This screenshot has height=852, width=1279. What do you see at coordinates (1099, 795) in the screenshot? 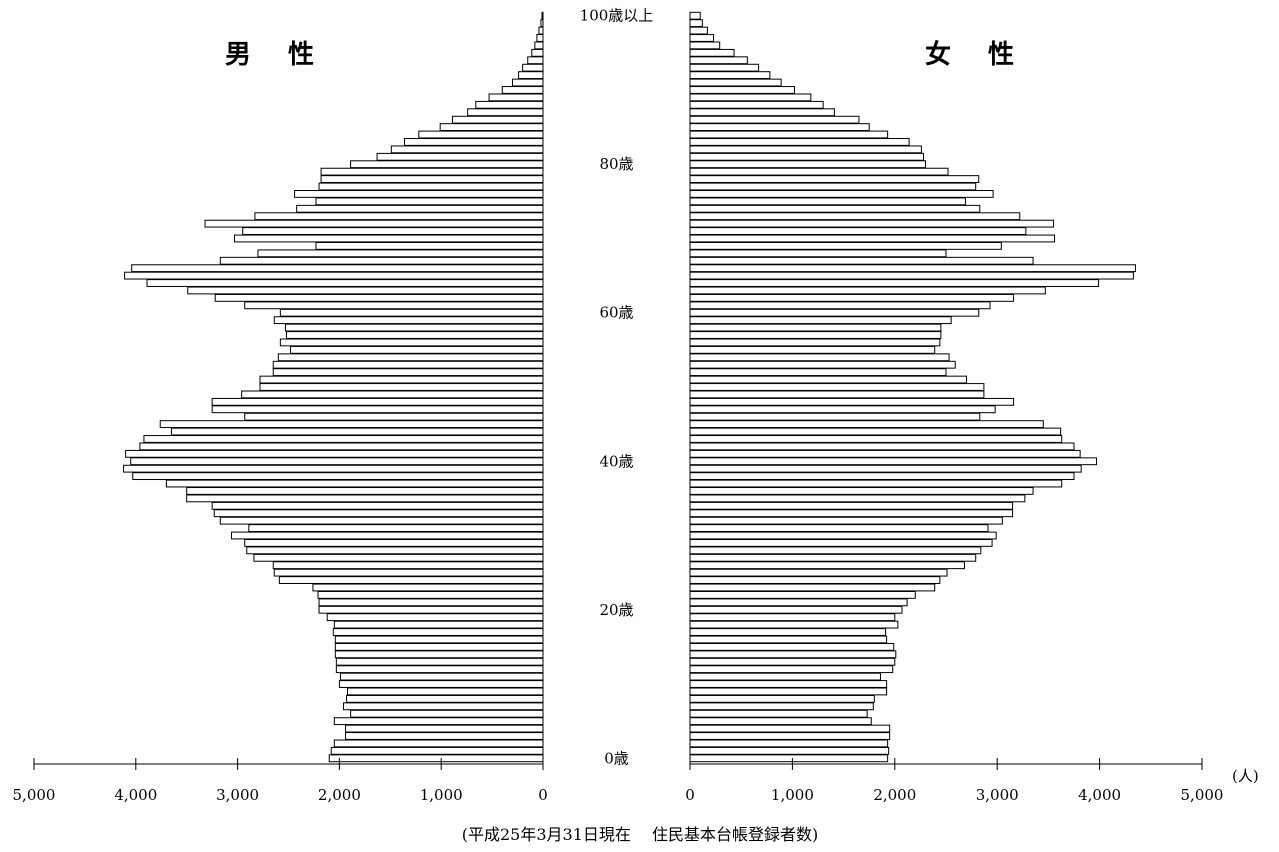
I see `female-tick-label: 4,000` at bounding box center [1099, 795].